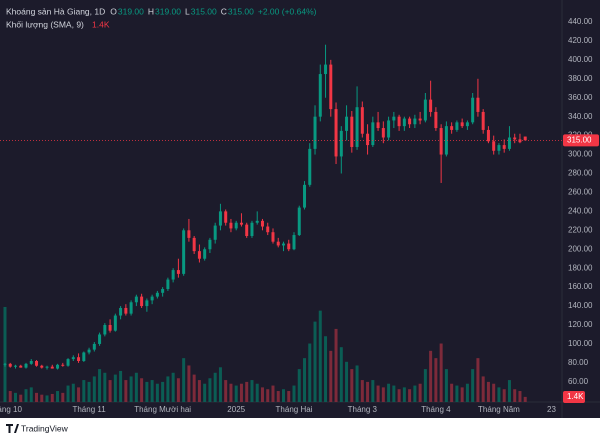 This screenshot has height=438, width=600. What do you see at coordinates (580, 324) in the screenshot?
I see `y-tick-label: 120.00` at bounding box center [580, 324].